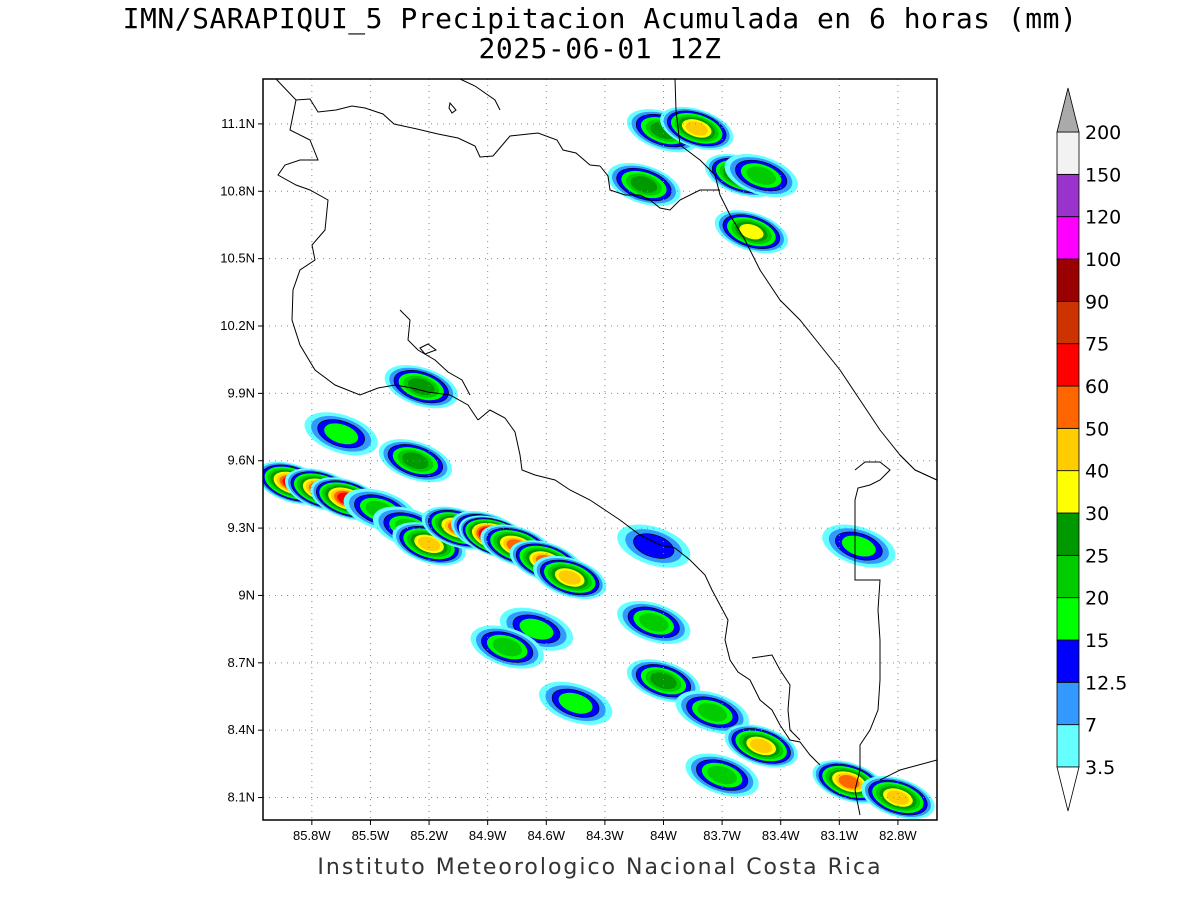 Image resolution: width=1200 pixels, height=900 pixels. What do you see at coordinates (898, 835) in the screenshot?
I see `lon-tick-label: 82.8W` at bounding box center [898, 835].